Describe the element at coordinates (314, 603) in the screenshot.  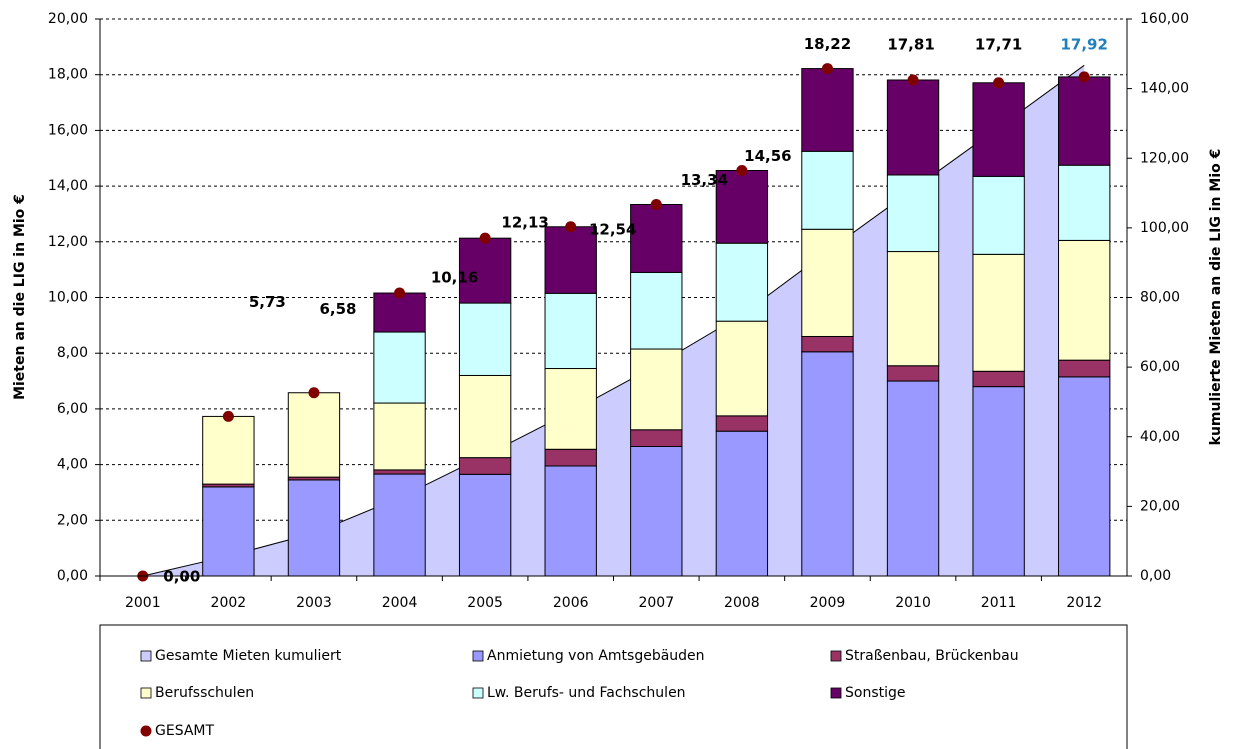
I see `x-tick-label: 2003` at that location.